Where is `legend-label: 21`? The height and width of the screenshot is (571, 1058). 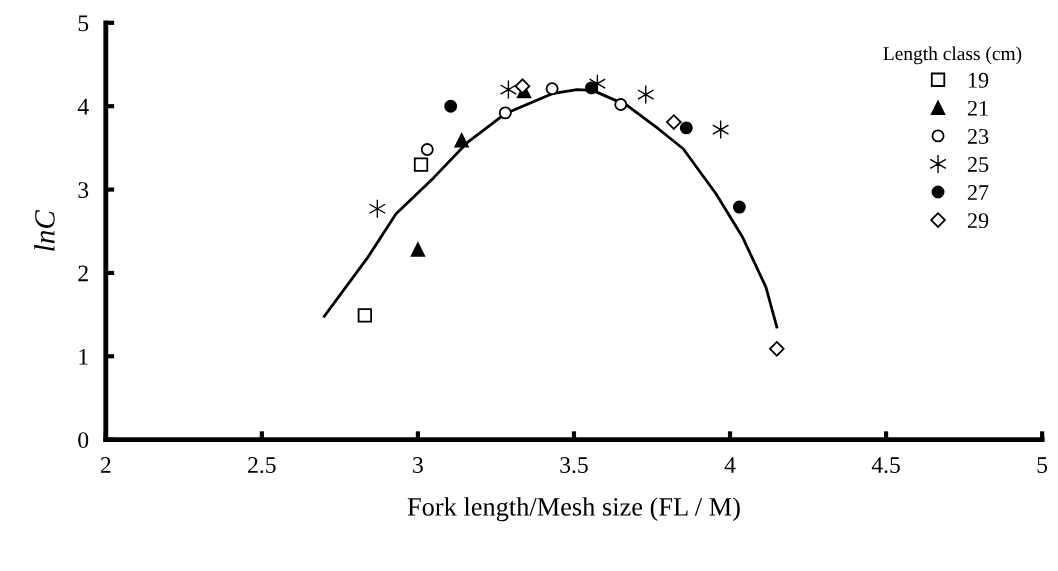
legend-label: 21 is located at coordinates (977, 108).